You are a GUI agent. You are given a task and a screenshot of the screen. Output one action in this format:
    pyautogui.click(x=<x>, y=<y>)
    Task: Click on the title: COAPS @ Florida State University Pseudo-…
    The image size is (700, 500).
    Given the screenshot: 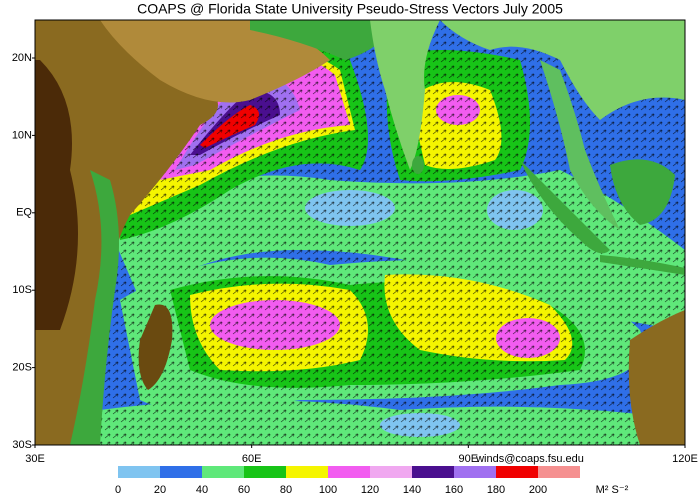 What is the action you would take?
    pyautogui.click(x=350, y=9)
    